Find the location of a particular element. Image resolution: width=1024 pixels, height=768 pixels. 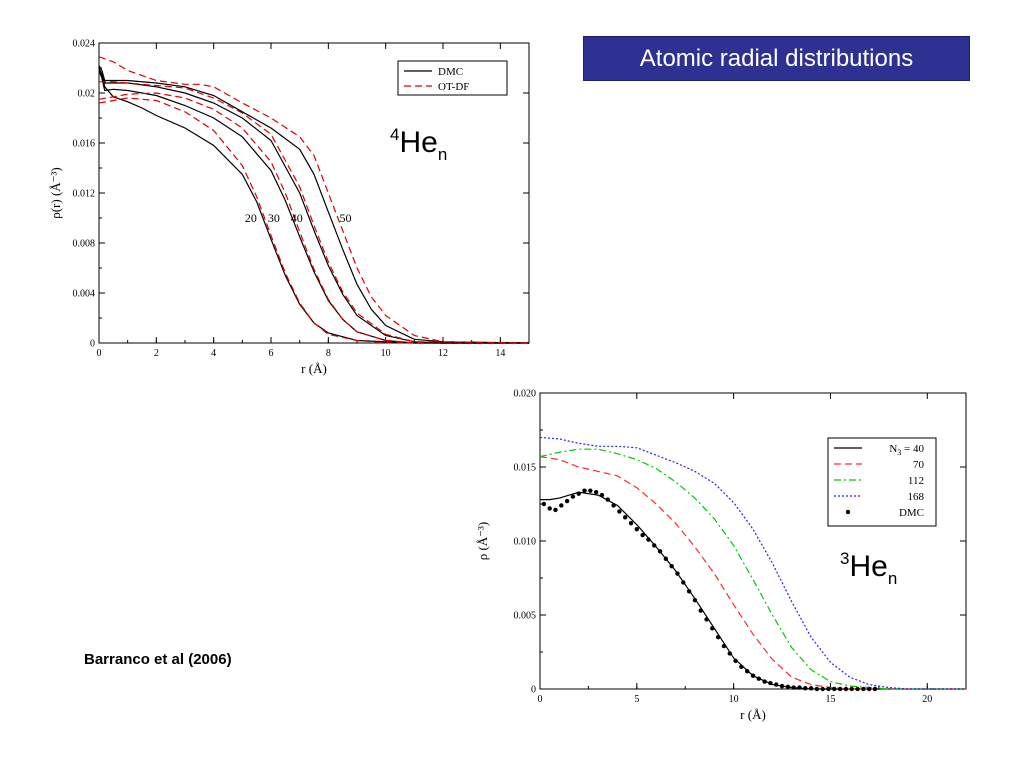

legend-label-n: N3 = 40 is located at coordinates (906, 450).